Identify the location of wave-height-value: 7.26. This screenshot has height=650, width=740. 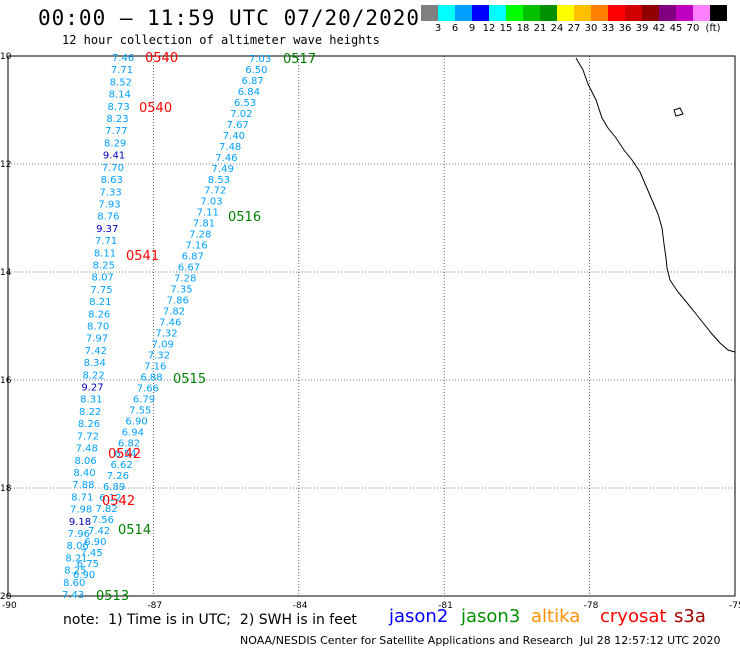
(118, 476).